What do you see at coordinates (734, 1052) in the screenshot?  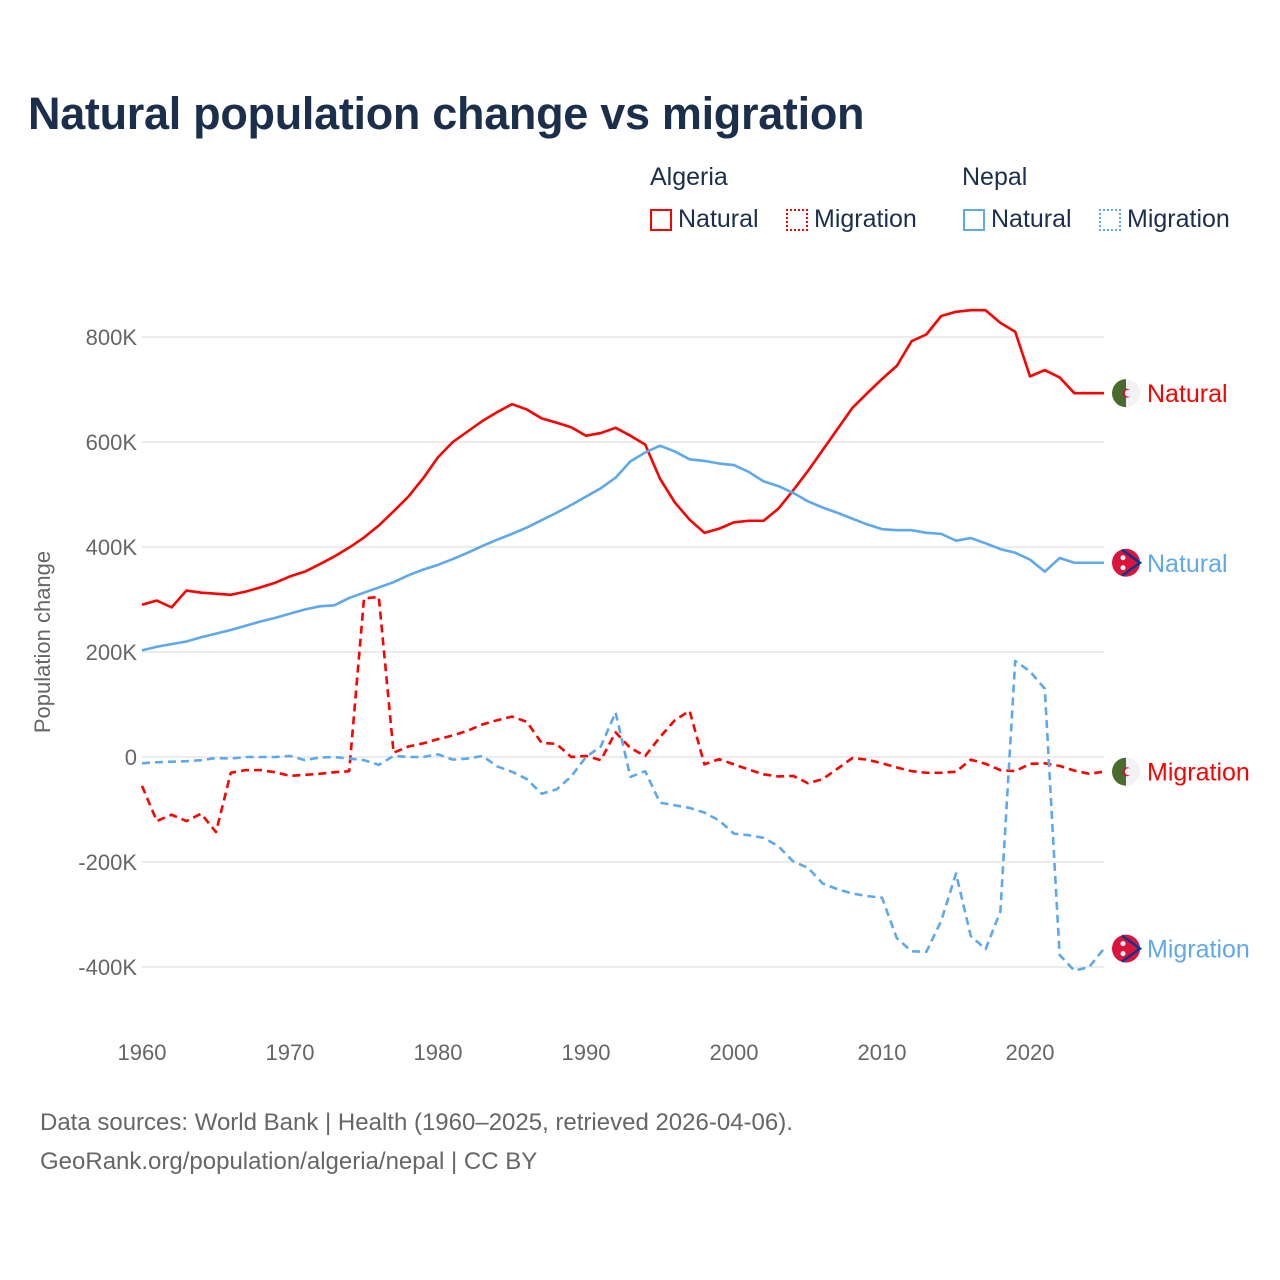 I see `x-tick-label: 2000` at bounding box center [734, 1052].